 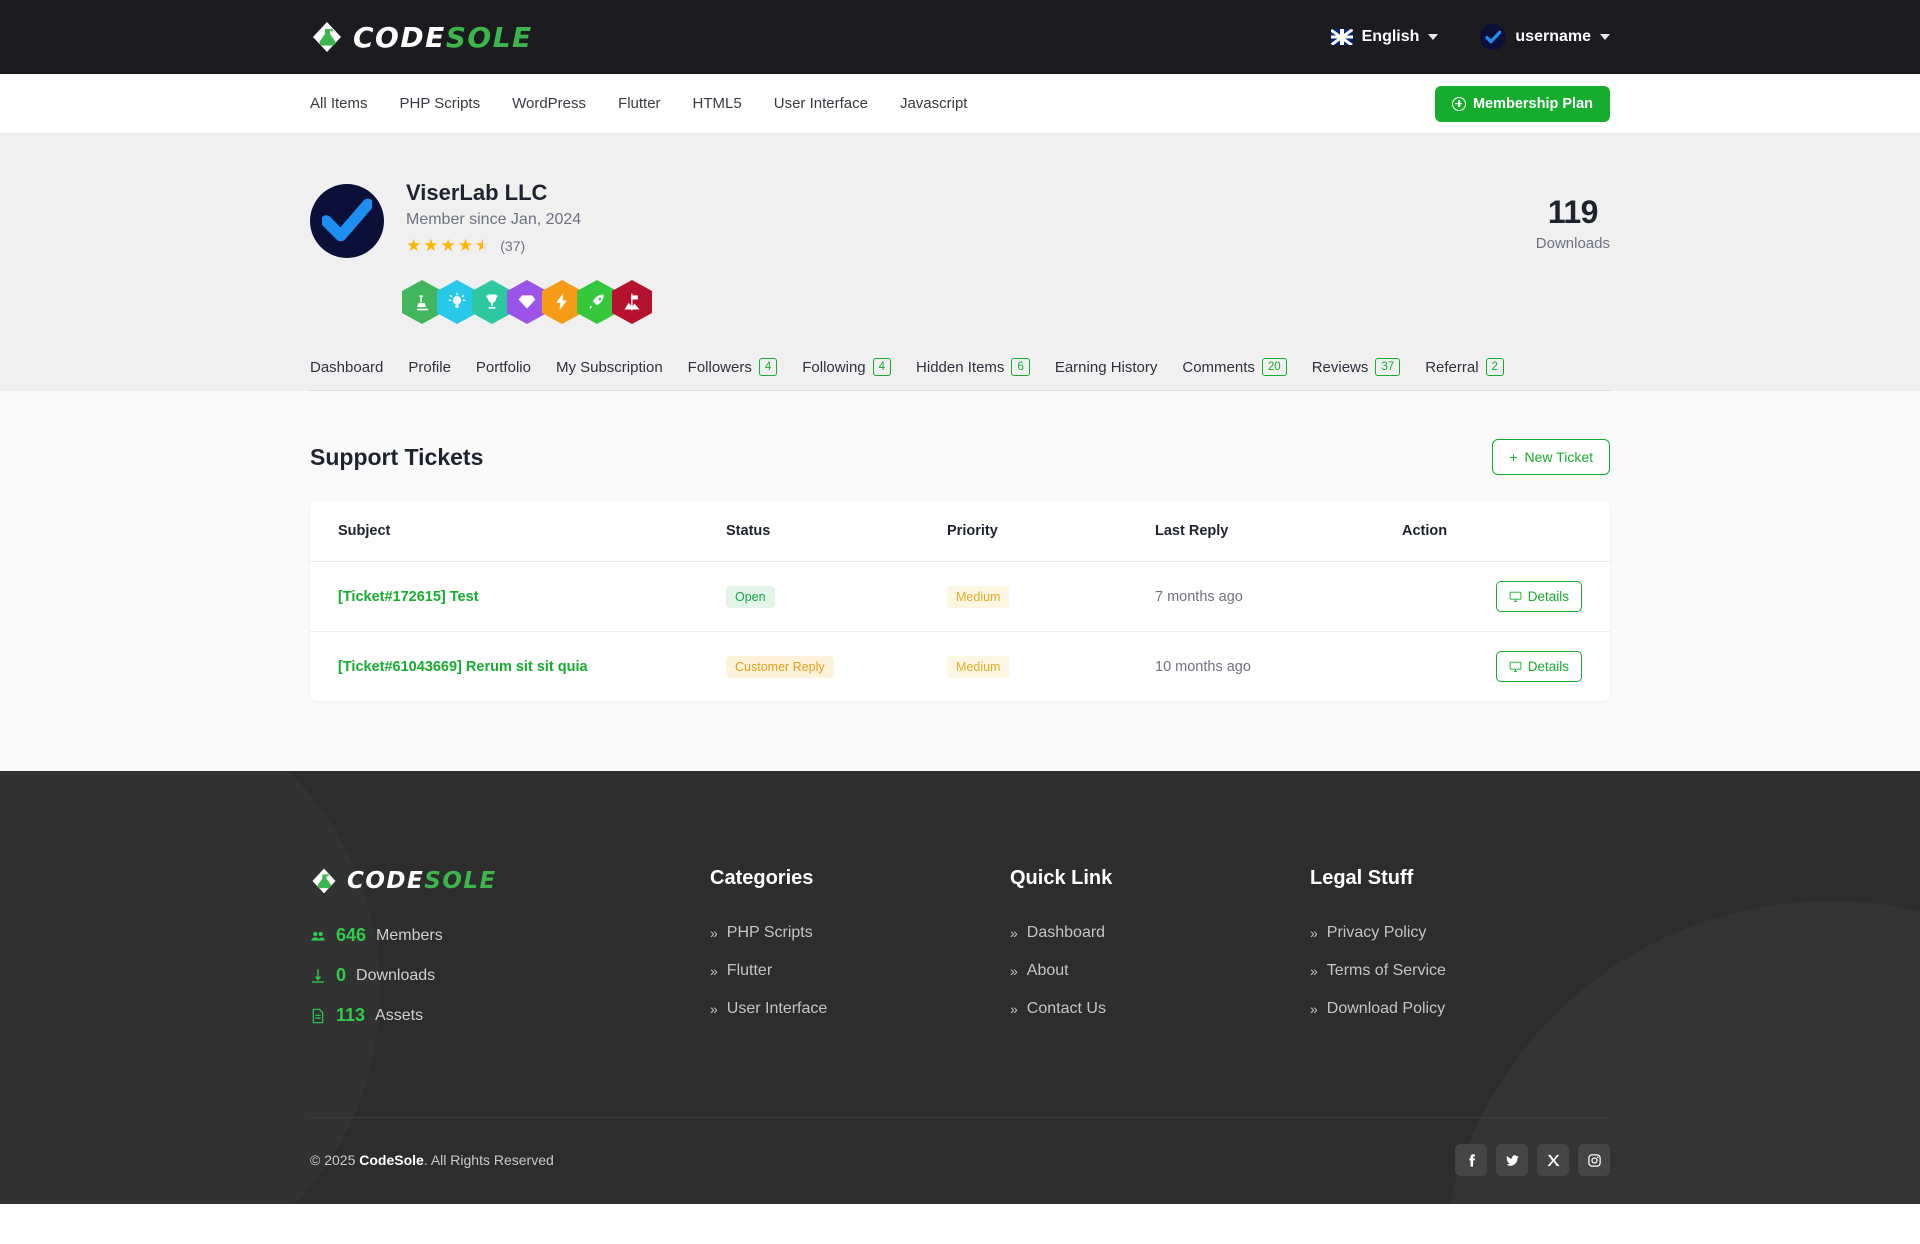 I want to click on footer-link-download-policy: » Download Policy, so click(x=1460, y=1009).